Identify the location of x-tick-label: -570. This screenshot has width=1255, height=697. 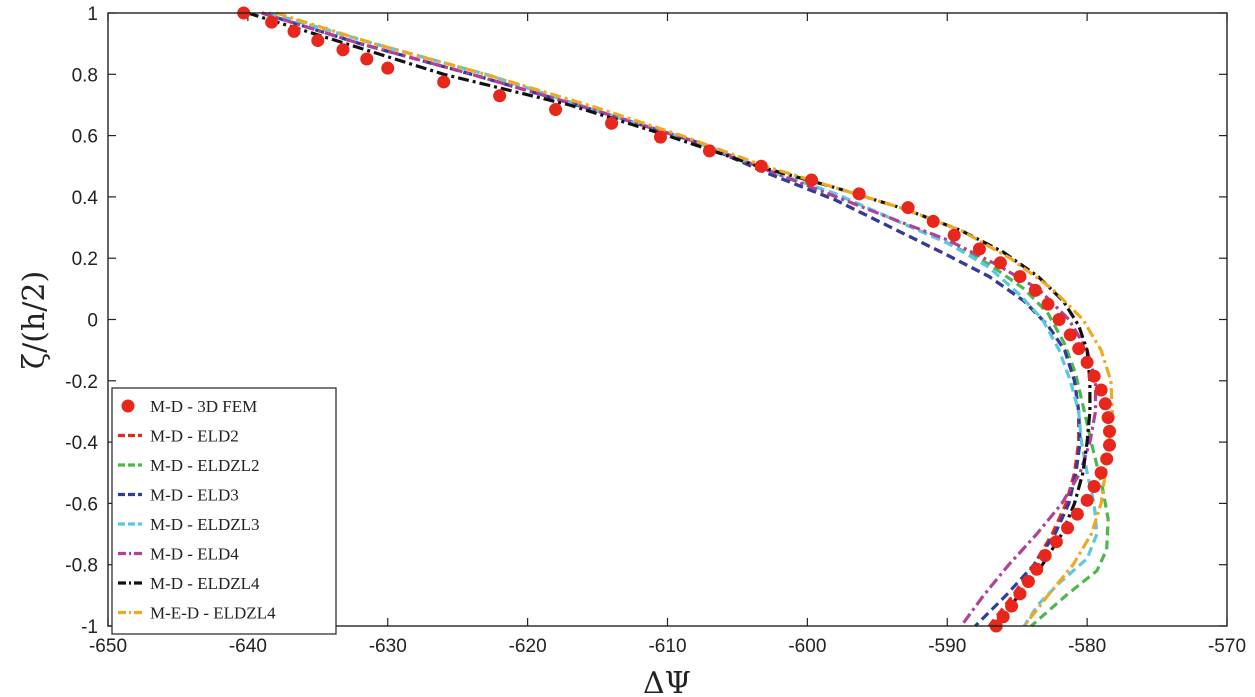
(1227, 646).